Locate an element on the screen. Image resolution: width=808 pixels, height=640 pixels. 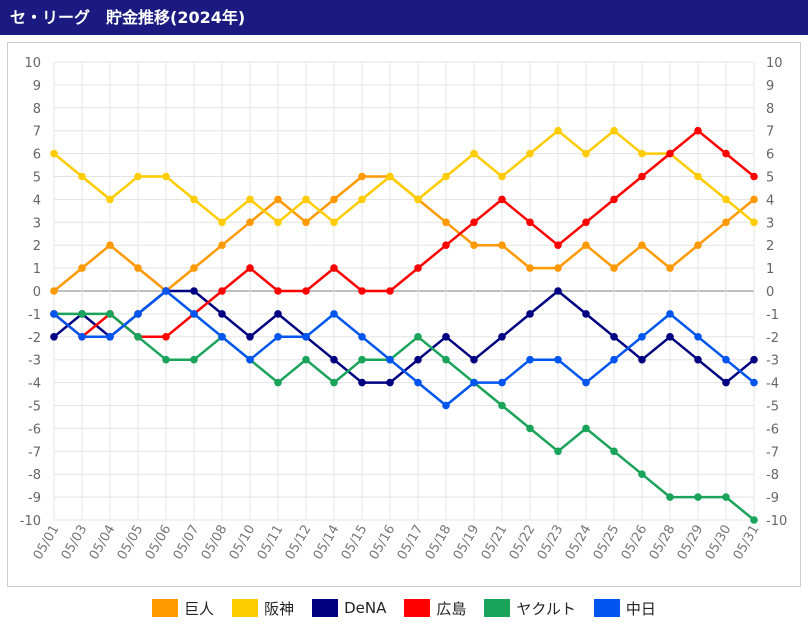
legend-item: 阪神 is located at coordinates (263, 608).